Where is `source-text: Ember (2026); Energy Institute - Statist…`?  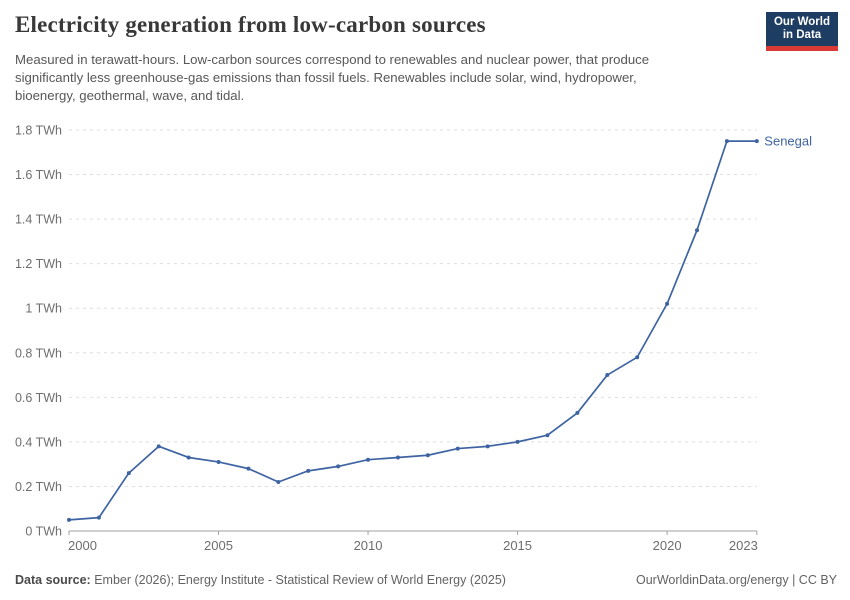 source-text: Ember (2026); Energy Institute - Statist… is located at coordinates (300, 580).